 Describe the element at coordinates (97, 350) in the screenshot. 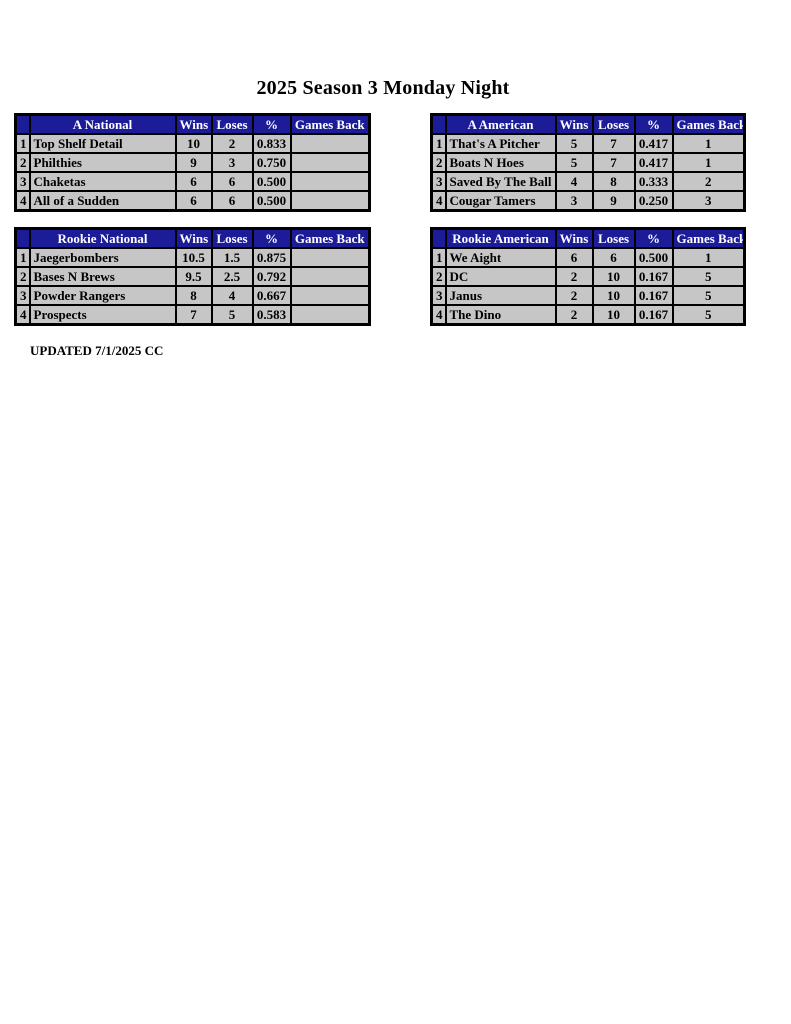

I see `updated-note: UPDATED 7/1/2025 CC` at that location.